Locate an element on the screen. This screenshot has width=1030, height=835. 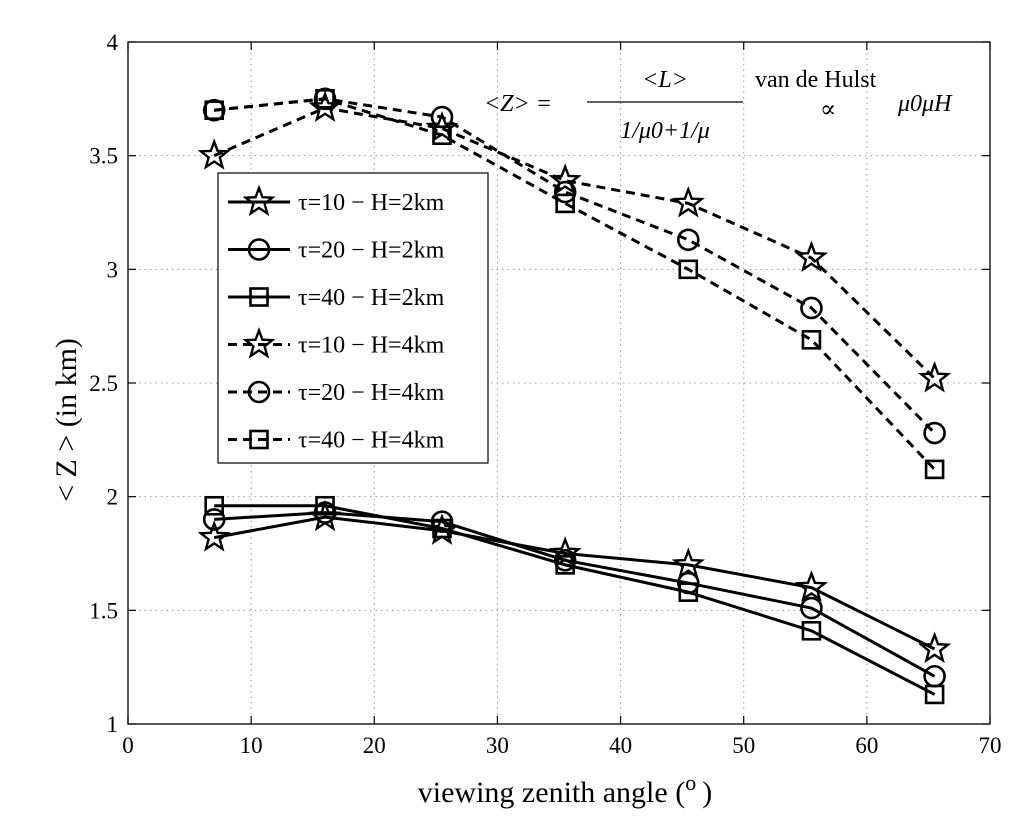
legend-entry: τ=10 − H=2km is located at coordinates (336, 200).